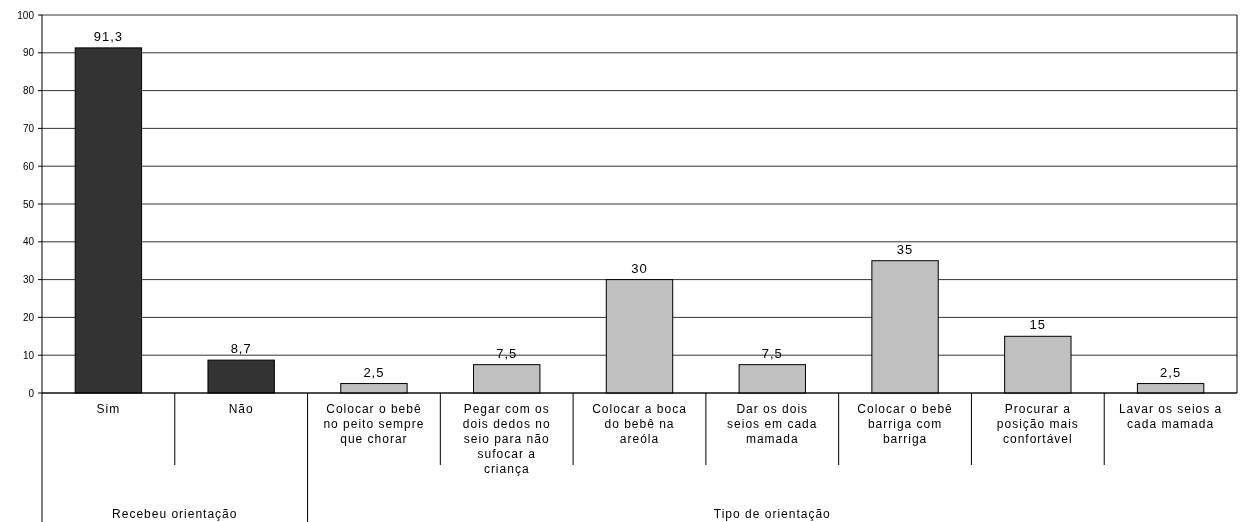  Describe the element at coordinates (1038, 325) in the screenshot. I see `data-label: 15` at that location.